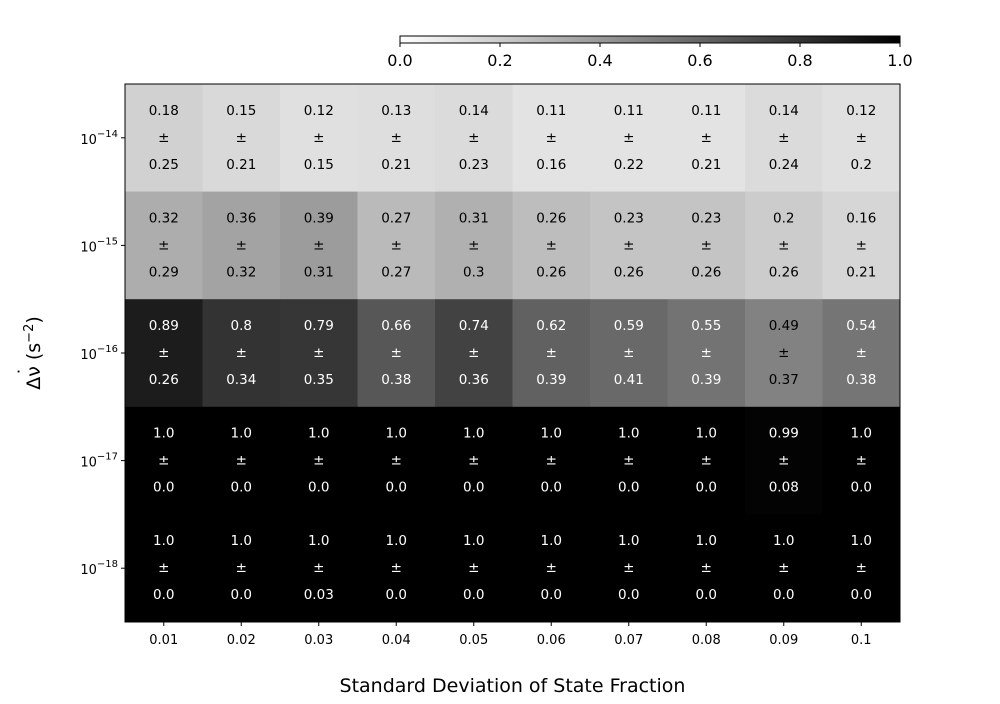  Describe the element at coordinates (88, 140) in the screenshot. I see `y-tick-base: 10` at that location.